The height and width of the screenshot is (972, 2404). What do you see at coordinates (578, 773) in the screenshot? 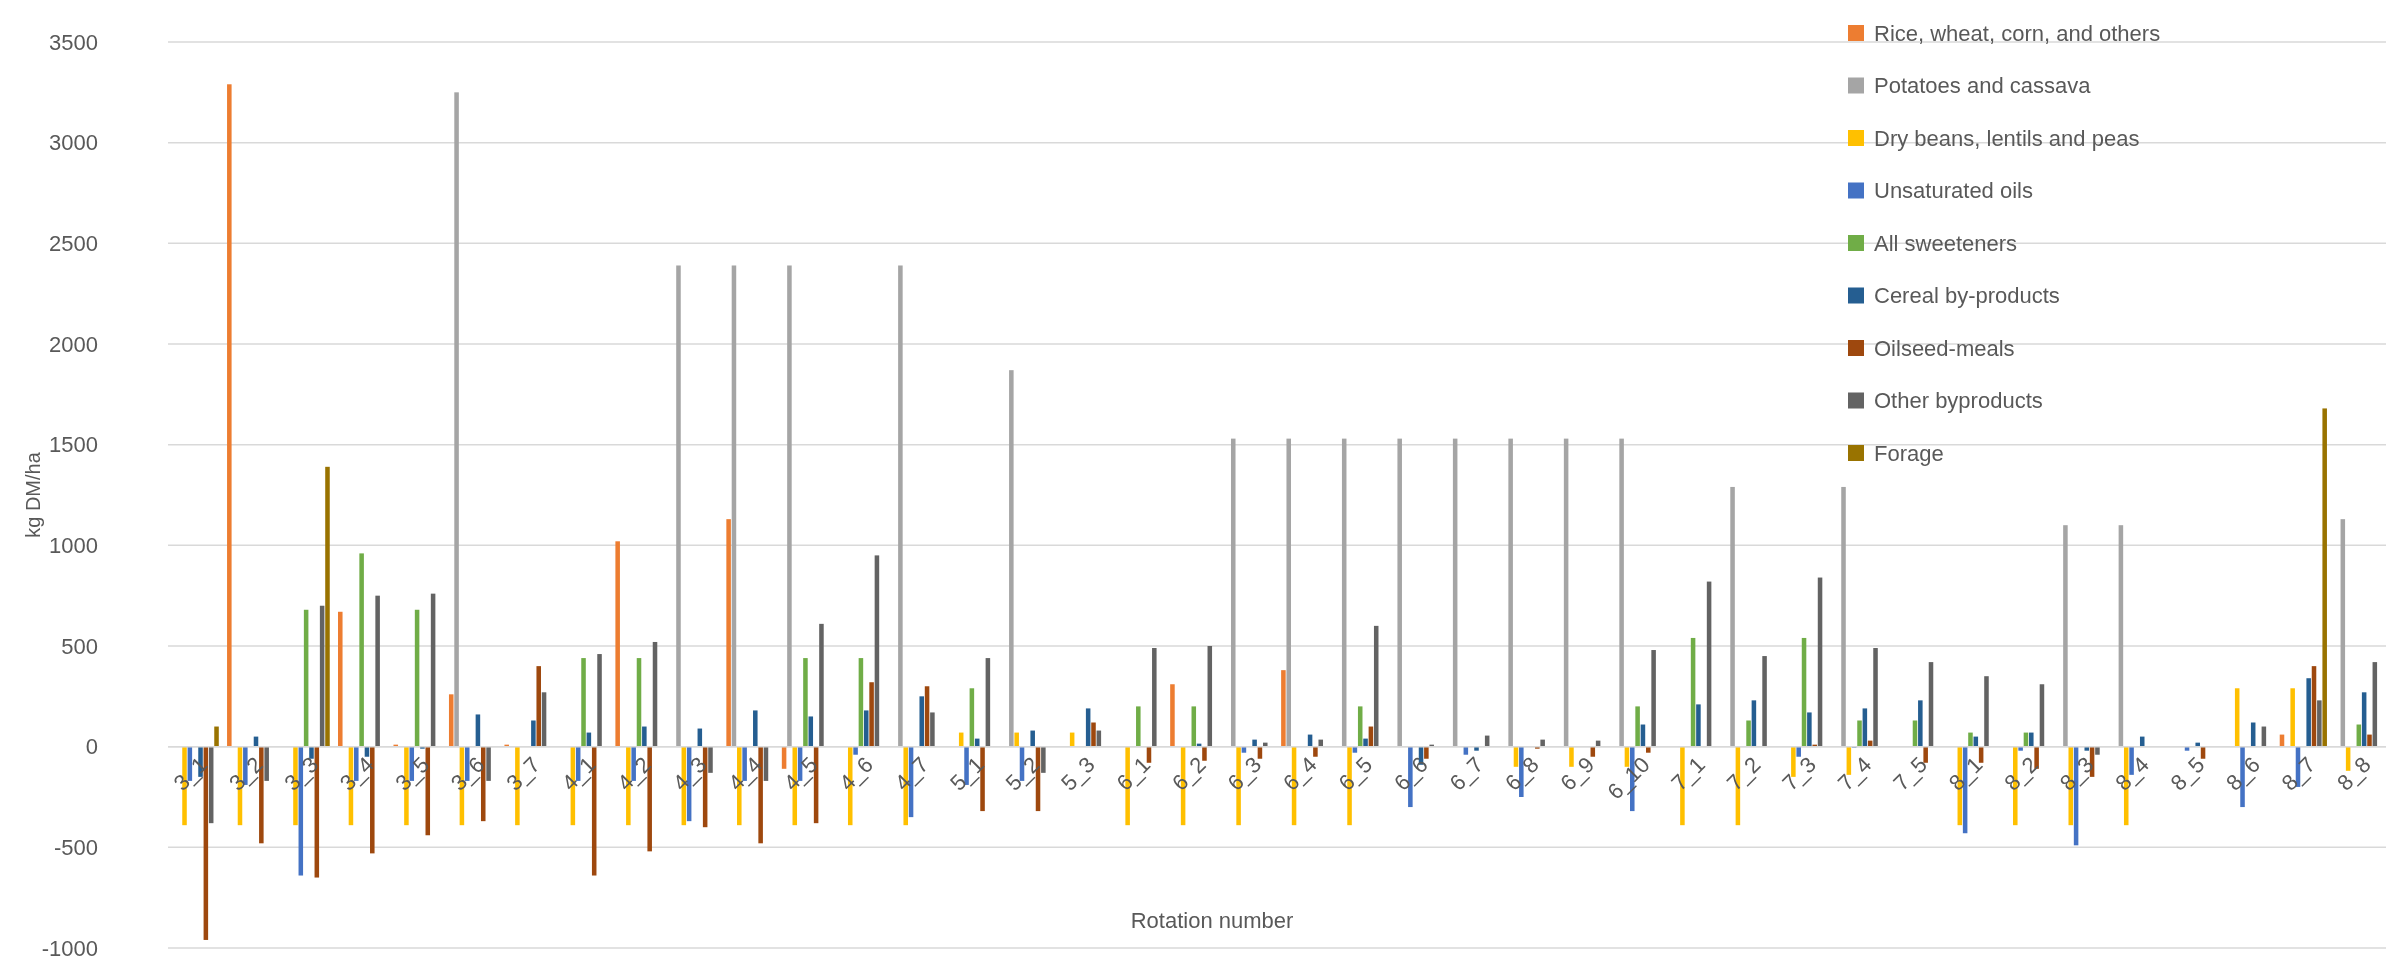
I see `x-tick-label: 4_1` at bounding box center [578, 773].